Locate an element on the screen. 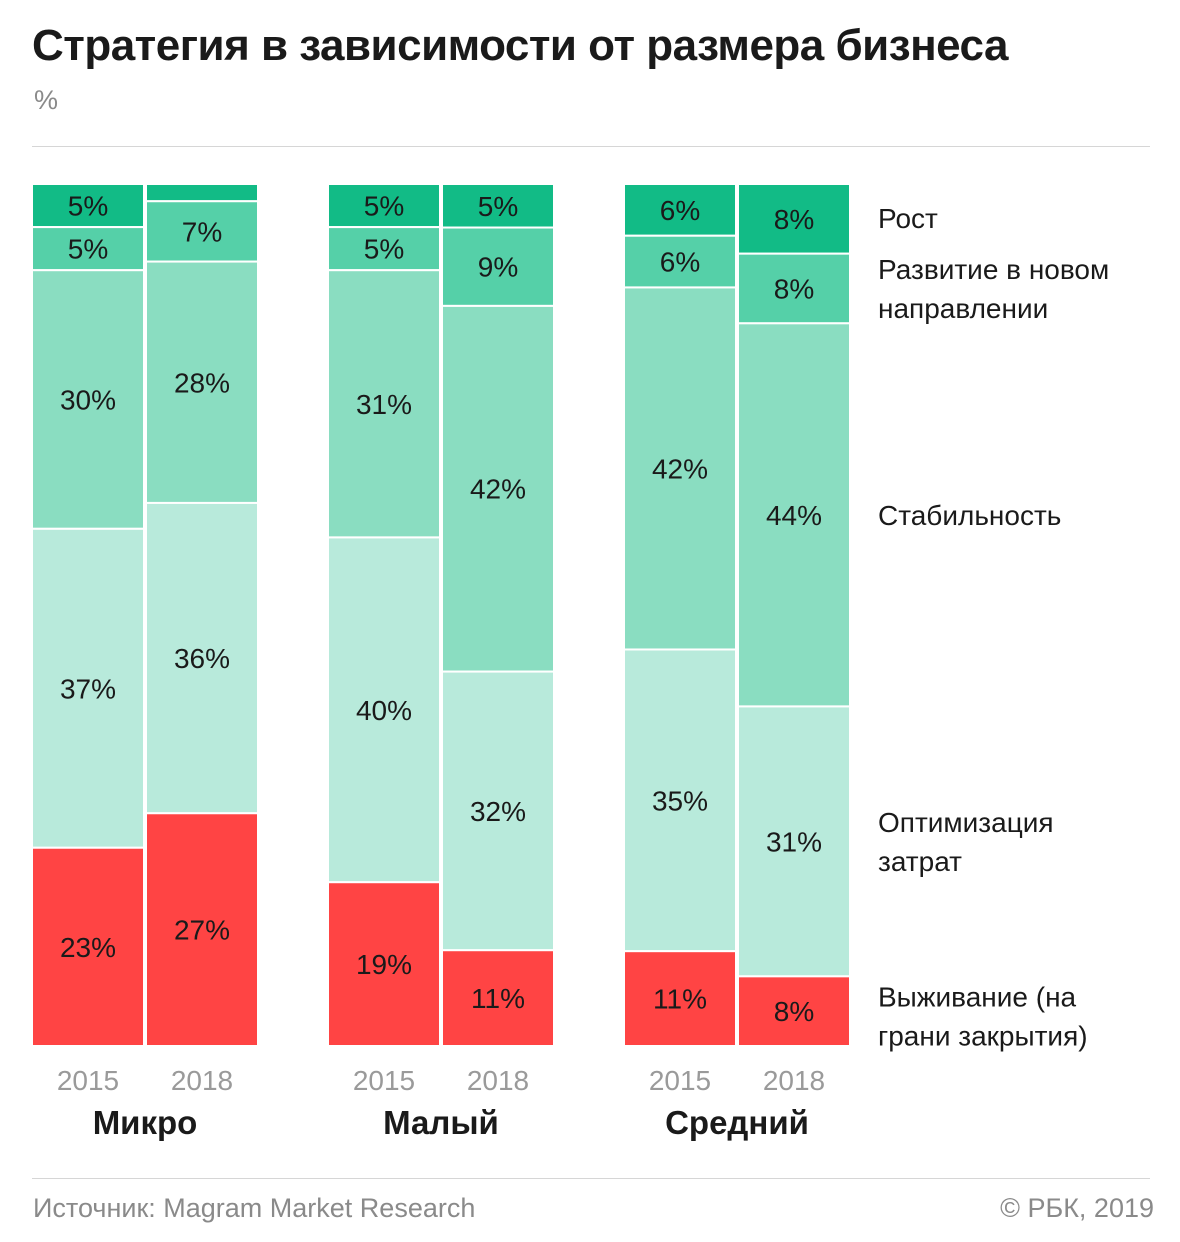 Image resolution: width=1180 pixels, height=1242 pixels. data-label: 9% is located at coordinates (498, 267).